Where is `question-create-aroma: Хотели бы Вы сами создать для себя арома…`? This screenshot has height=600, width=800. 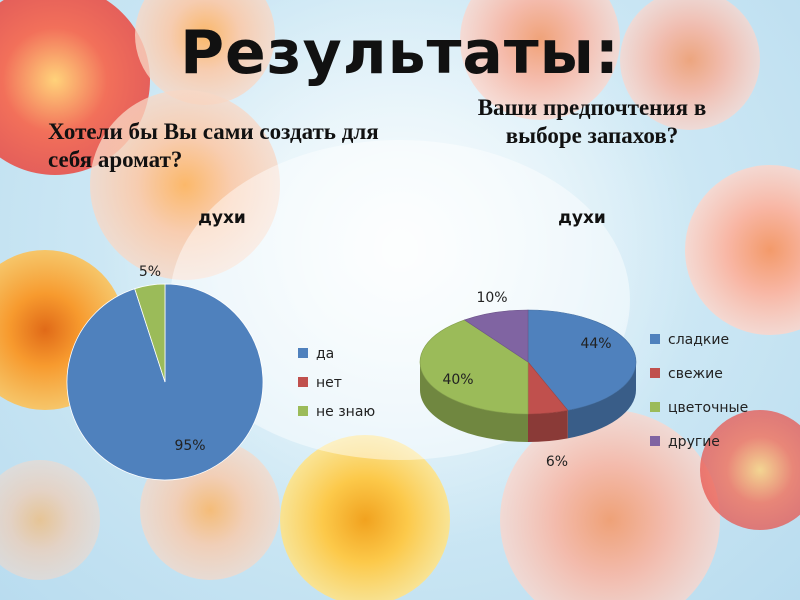 question-create-aroma: Хотели бы Вы сами создать для себя арома… is located at coordinates (213, 145).